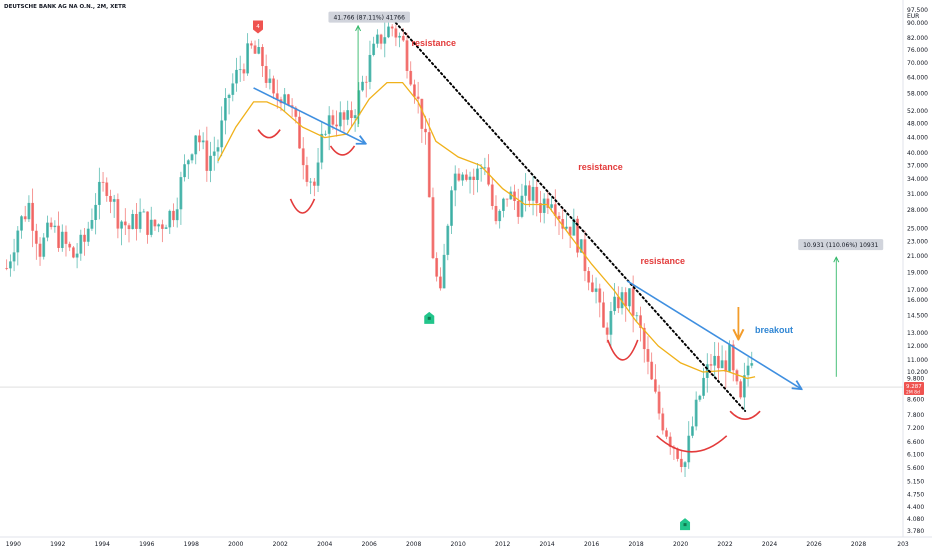 The image size is (932, 550). Describe the element at coordinates (635, 544) in the screenshot. I see `x-tick-label: 2018` at that location.